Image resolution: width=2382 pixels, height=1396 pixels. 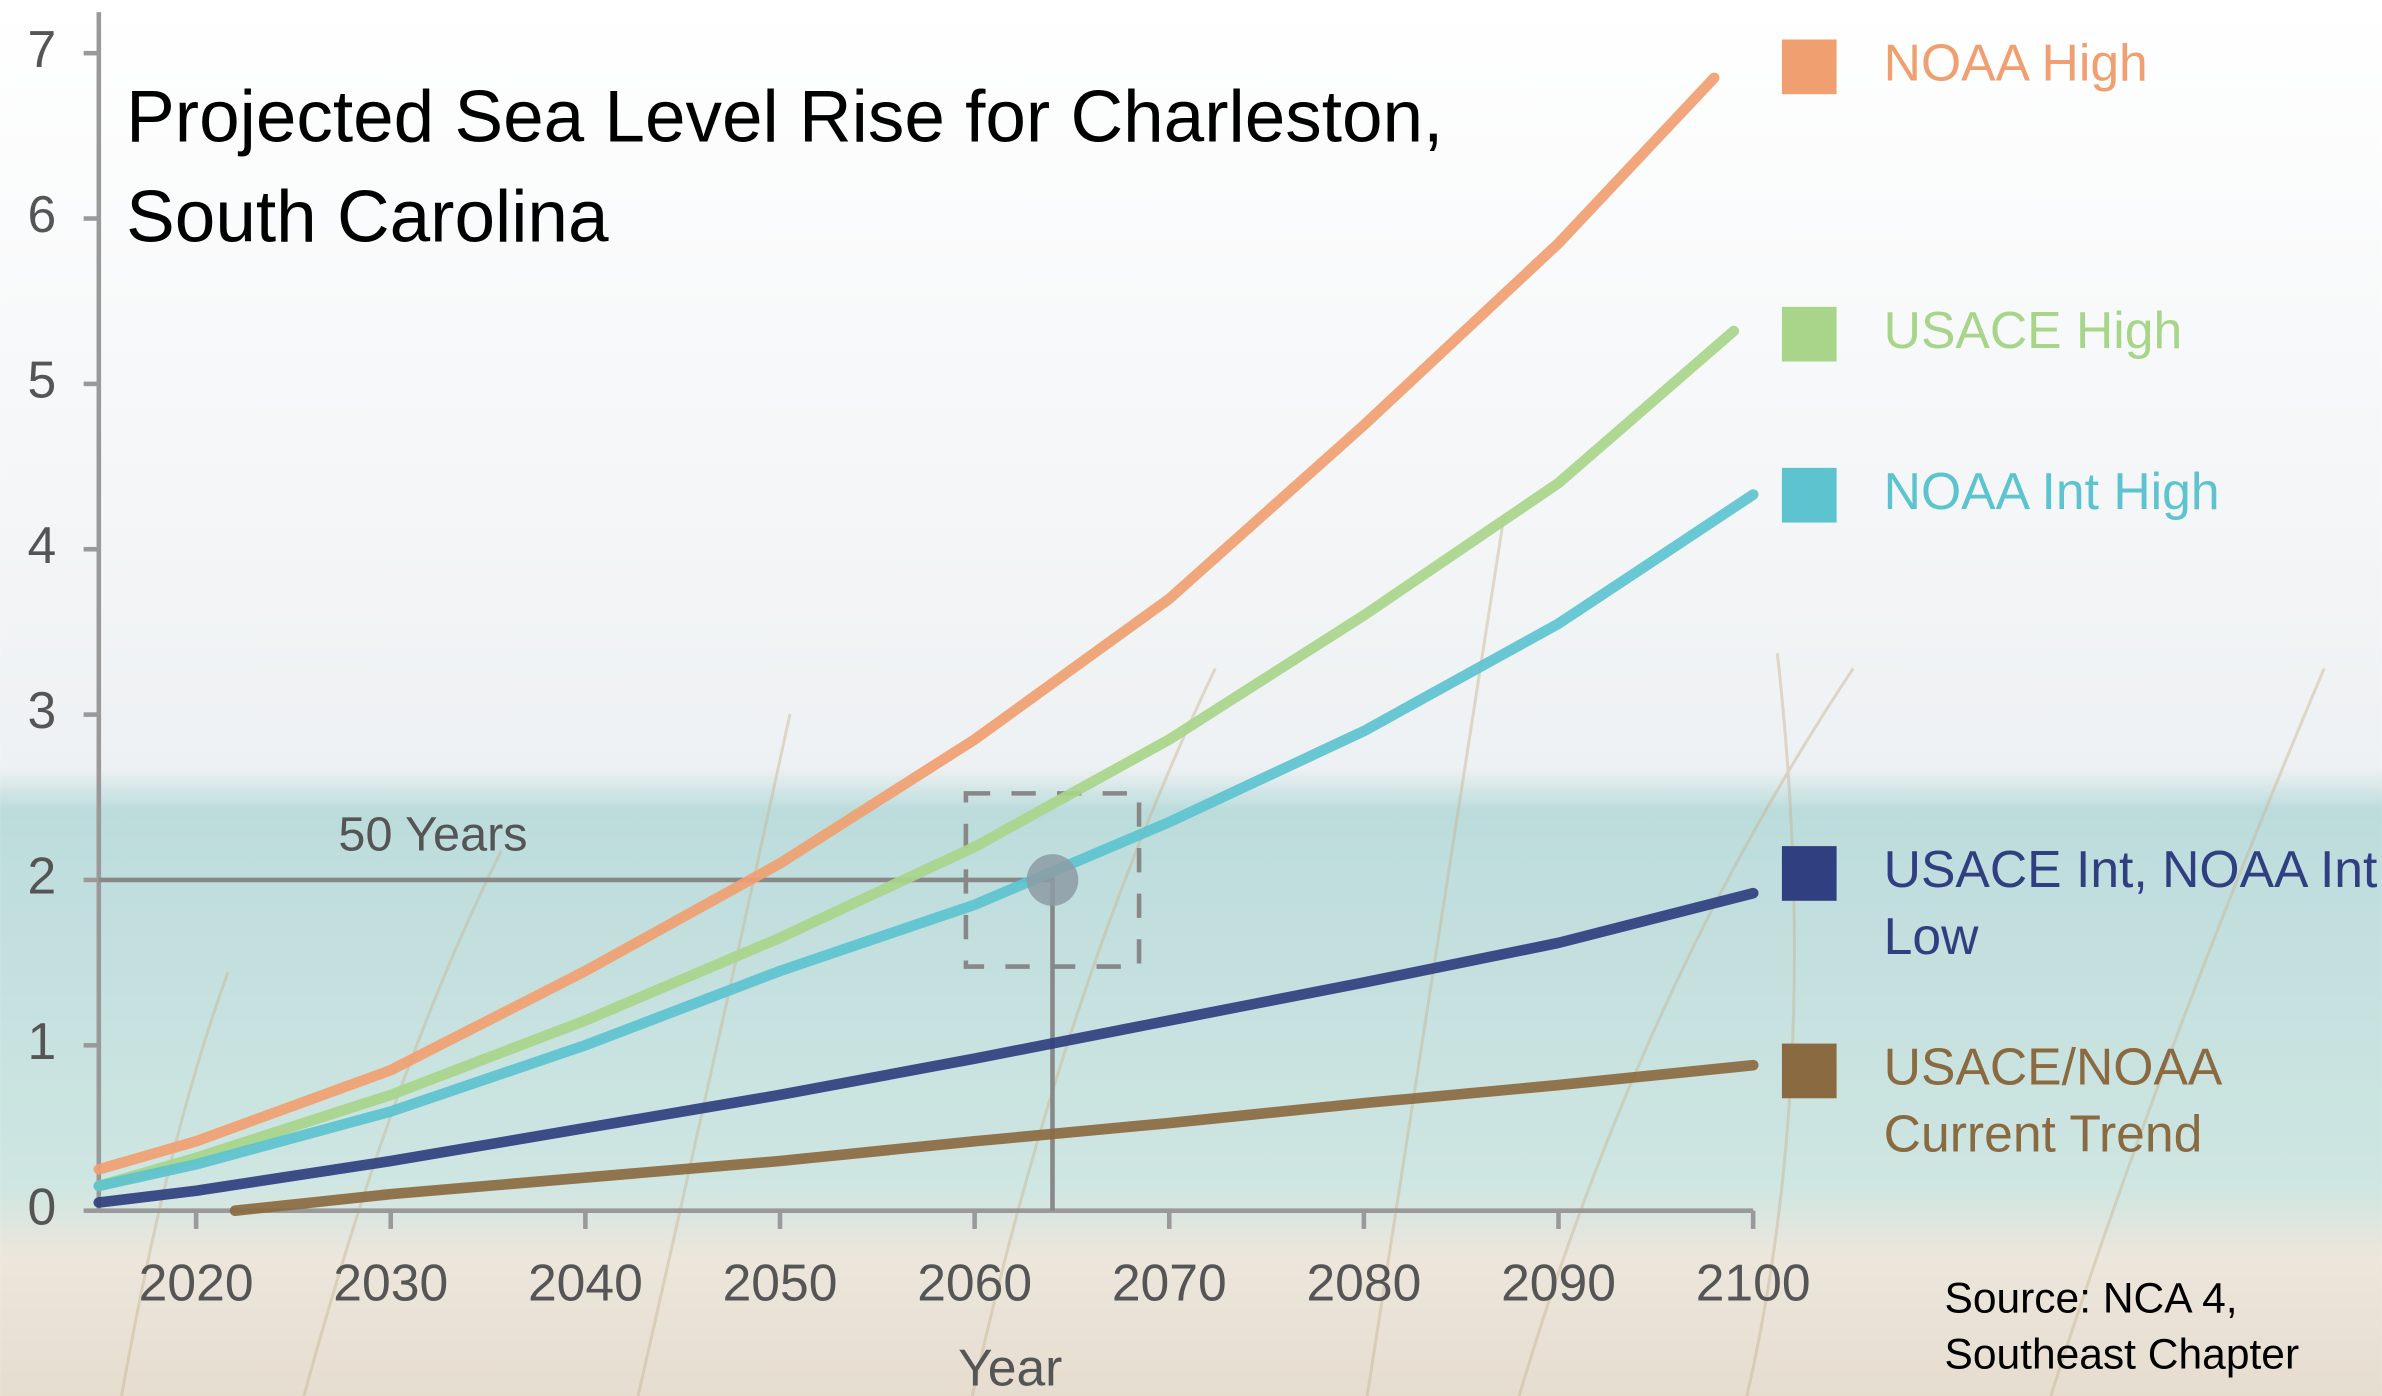 I want to click on x-tick-label: 2060, so click(x=974, y=1282).